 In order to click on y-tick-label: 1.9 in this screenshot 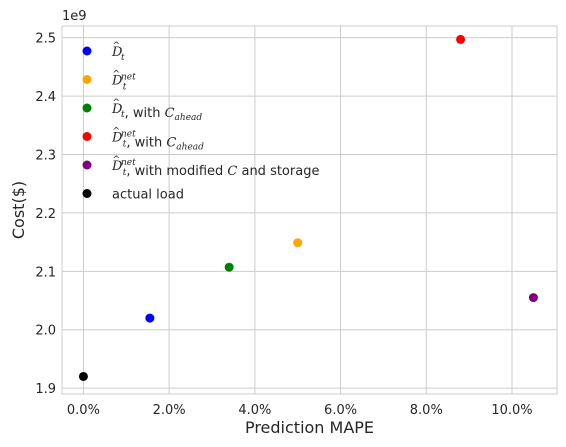, I will do `click(45, 389)`.